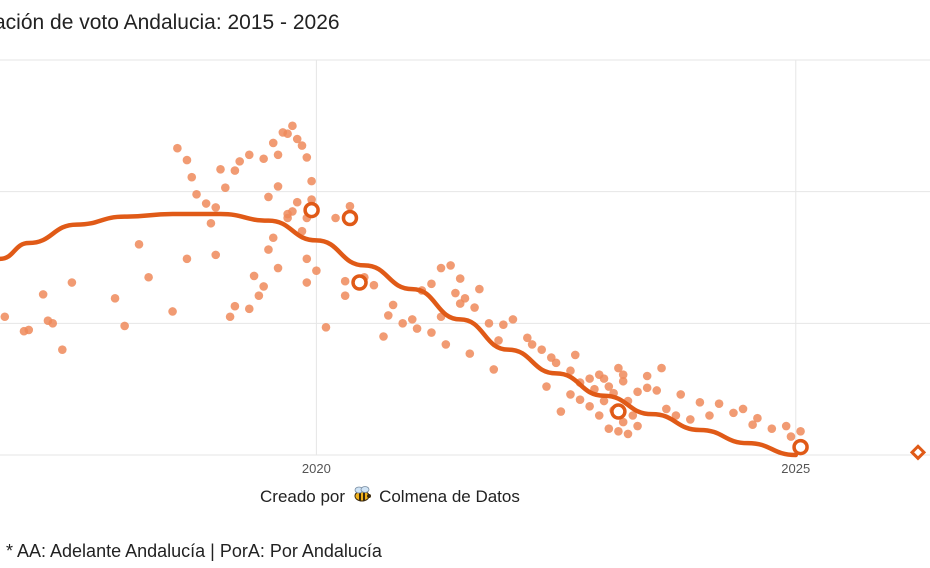  I want to click on projection-marker, so click(918, 452).